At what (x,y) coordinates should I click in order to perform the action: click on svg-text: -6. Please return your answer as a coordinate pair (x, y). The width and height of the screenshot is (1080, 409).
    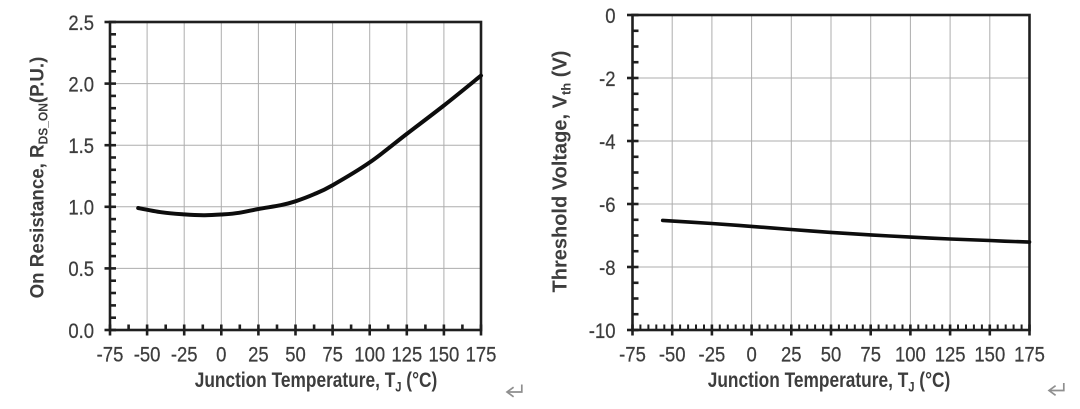
    Looking at the image, I should click on (607, 205).